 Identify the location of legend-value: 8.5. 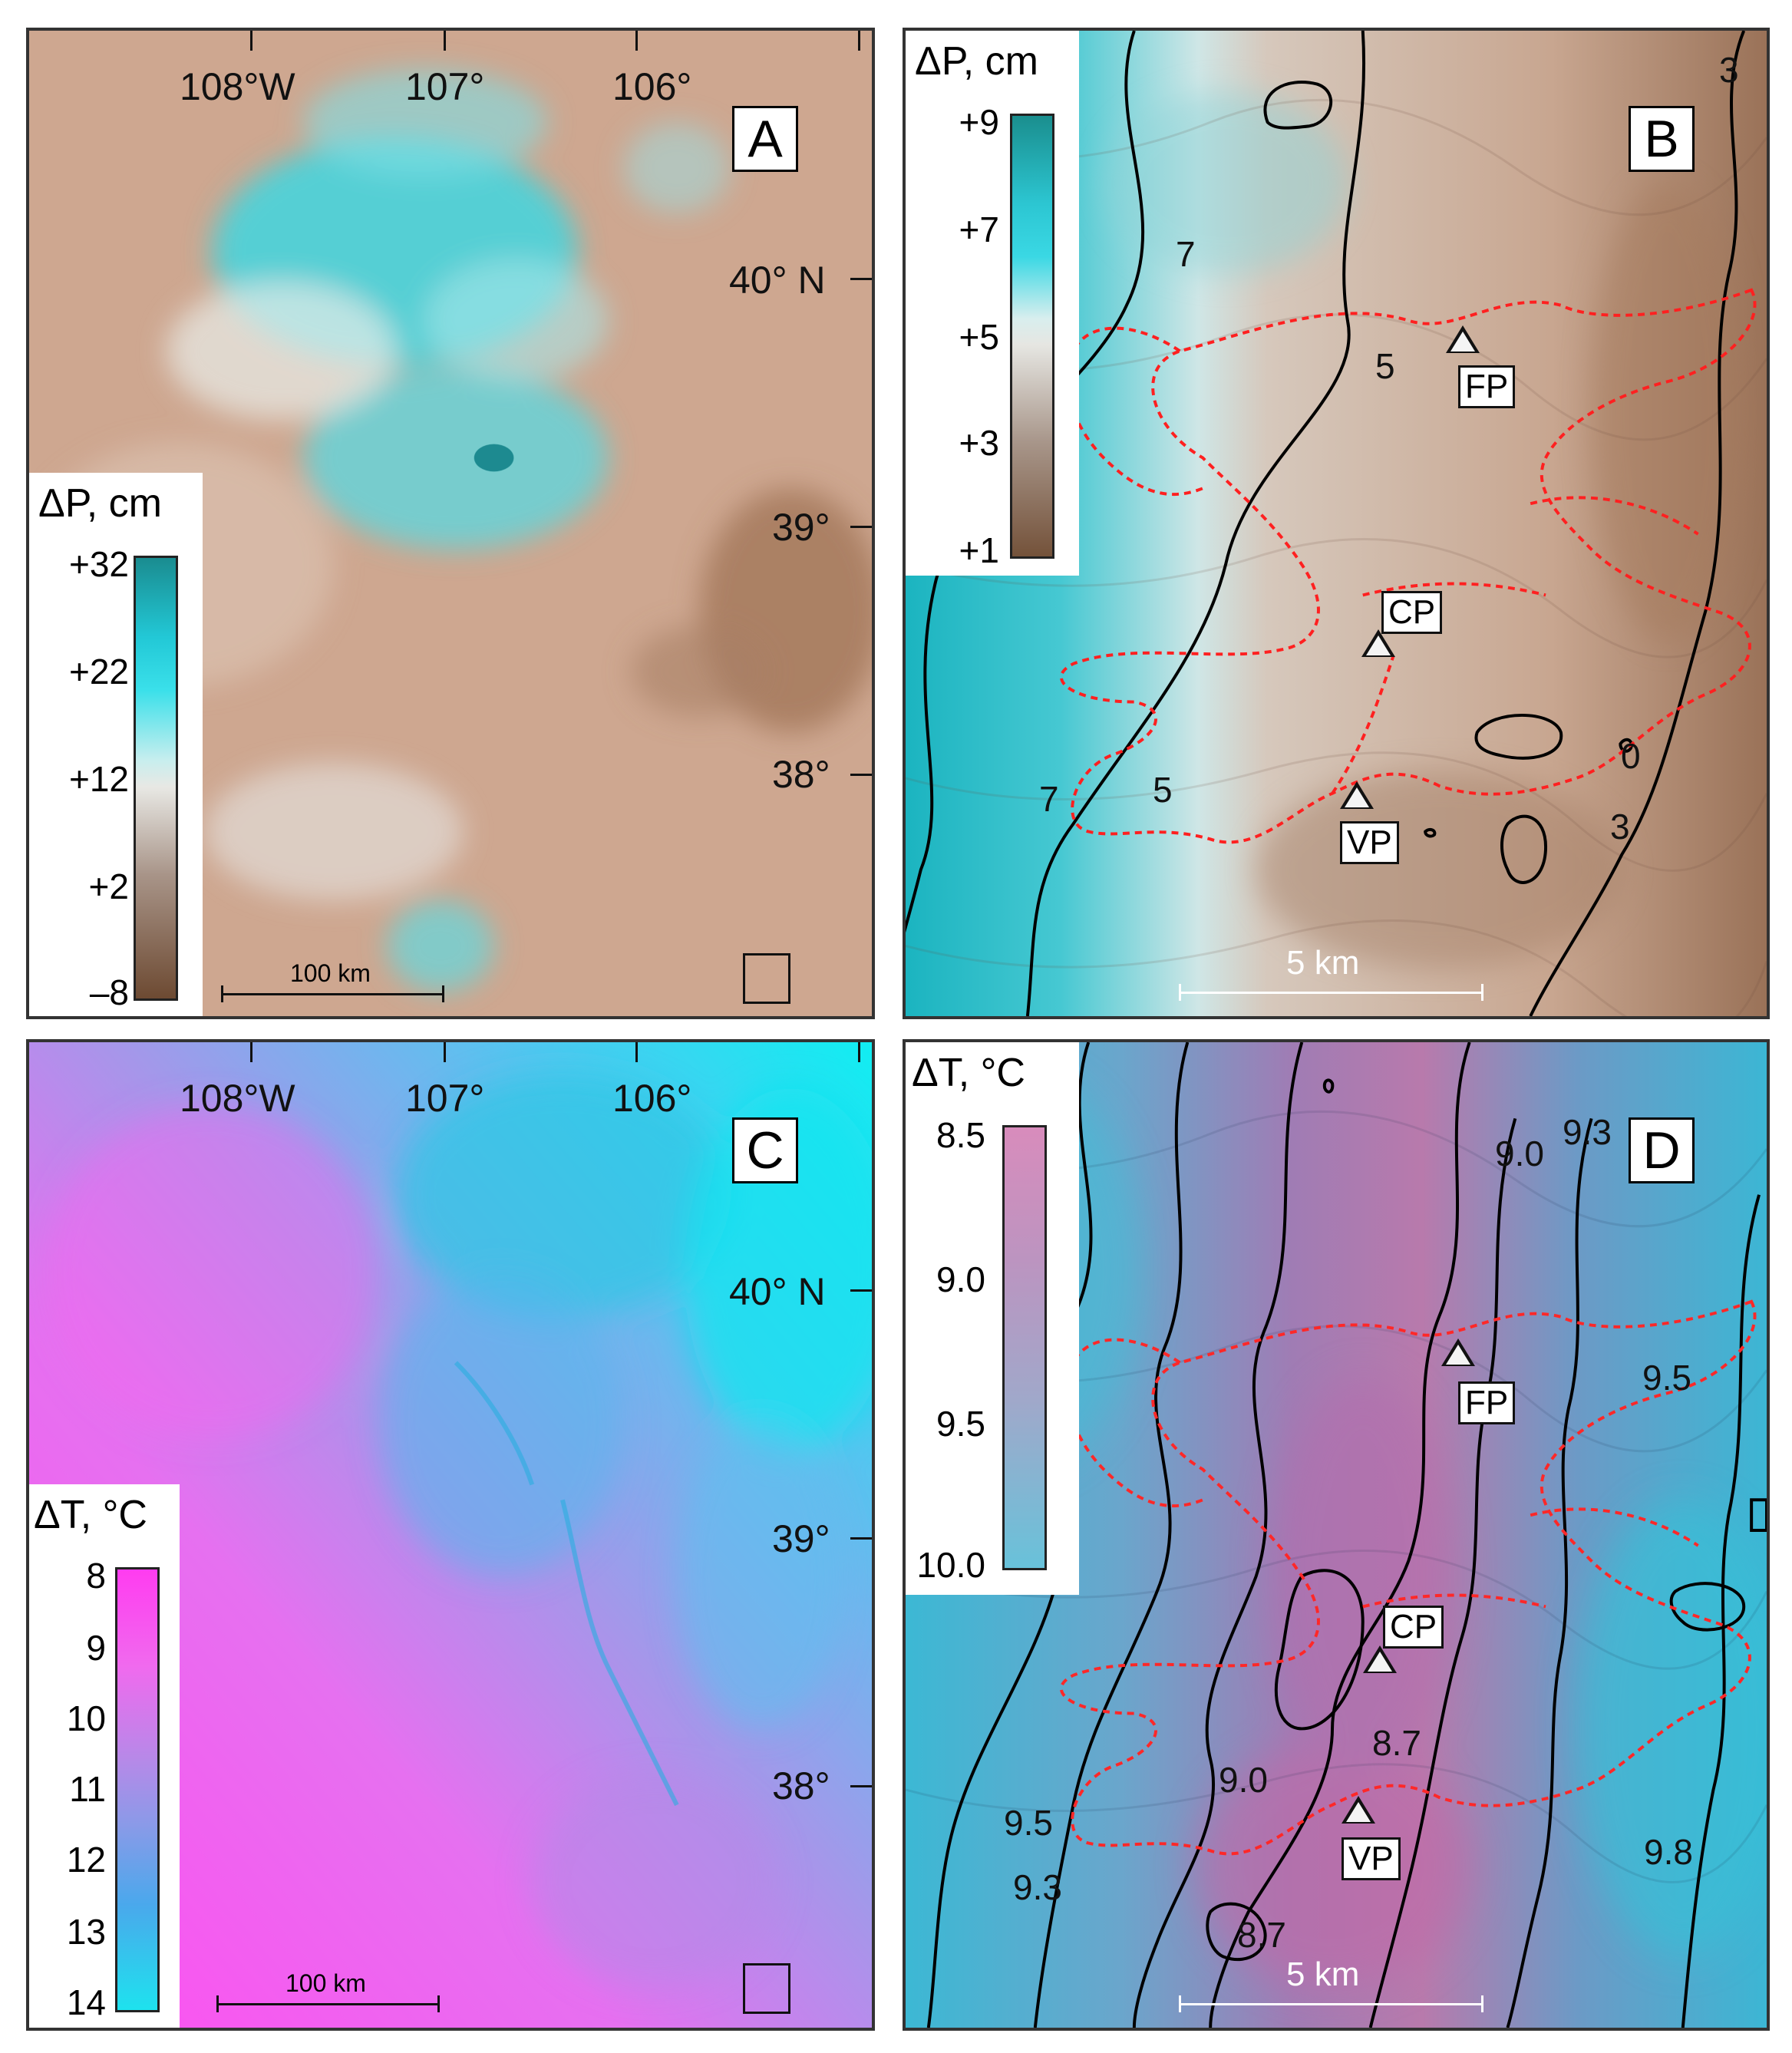
(960, 1135).